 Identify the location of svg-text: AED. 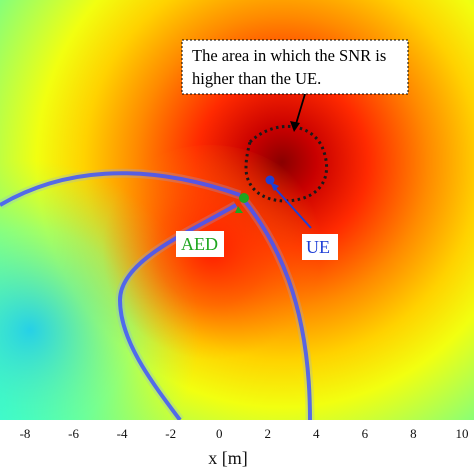
(199, 244).